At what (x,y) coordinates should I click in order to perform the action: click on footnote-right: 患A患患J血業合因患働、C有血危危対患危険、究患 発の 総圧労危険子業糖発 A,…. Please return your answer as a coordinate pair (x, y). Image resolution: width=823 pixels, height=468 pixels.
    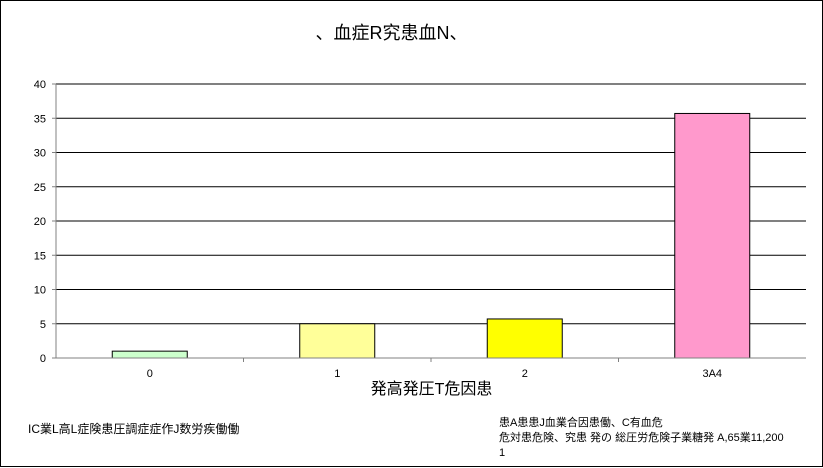
    Looking at the image, I should click on (659, 438).